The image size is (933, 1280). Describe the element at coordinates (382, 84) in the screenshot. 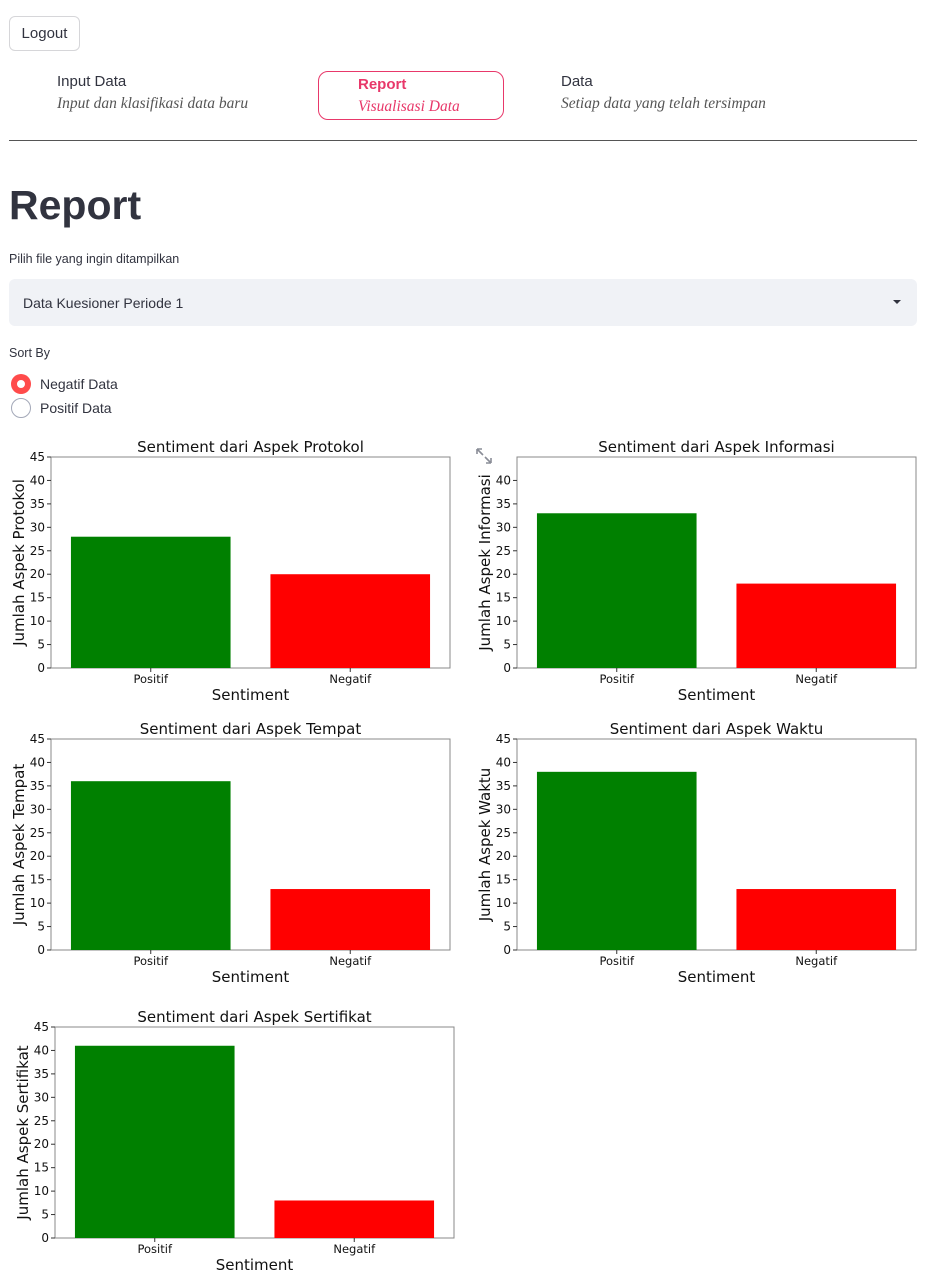

I see `nav-label: Report` at that location.